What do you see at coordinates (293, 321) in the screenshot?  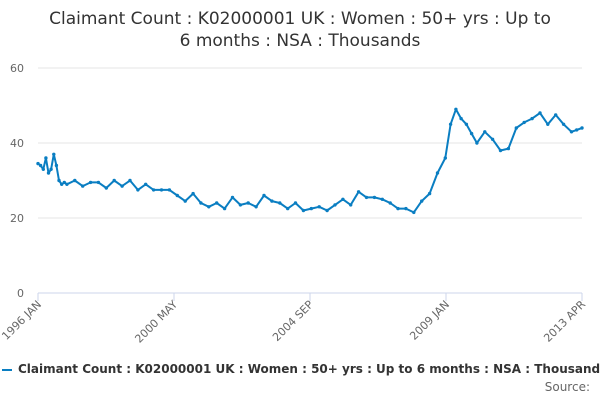 I see `x-tick-label: 2004 SEP` at bounding box center [293, 321].